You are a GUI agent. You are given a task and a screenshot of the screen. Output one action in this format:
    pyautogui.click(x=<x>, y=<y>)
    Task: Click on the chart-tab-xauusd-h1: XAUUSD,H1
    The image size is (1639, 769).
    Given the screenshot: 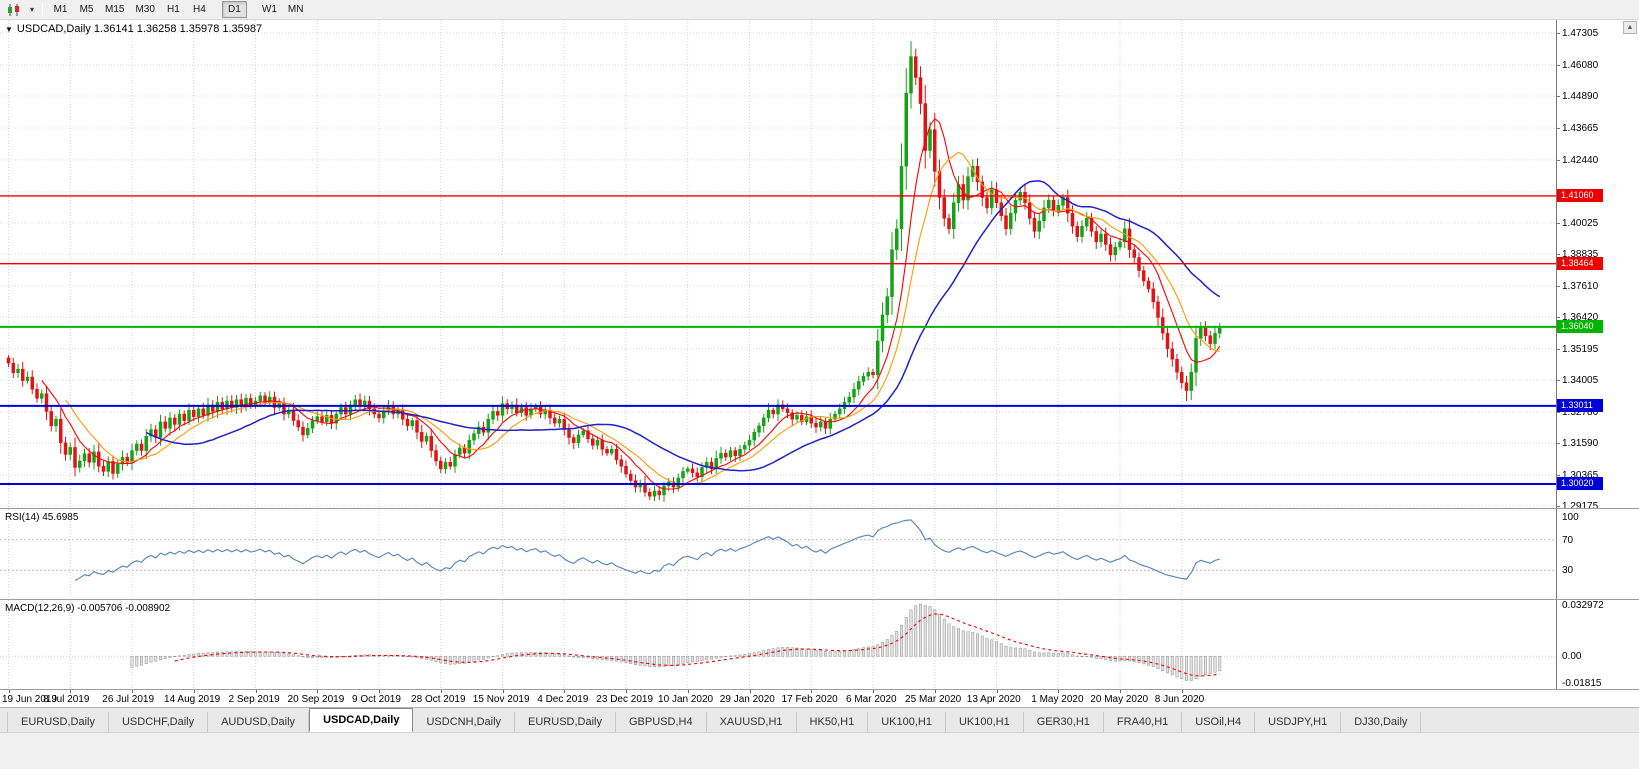 What is the action you would take?
    pyautogui.click(x=751, y=722)
    